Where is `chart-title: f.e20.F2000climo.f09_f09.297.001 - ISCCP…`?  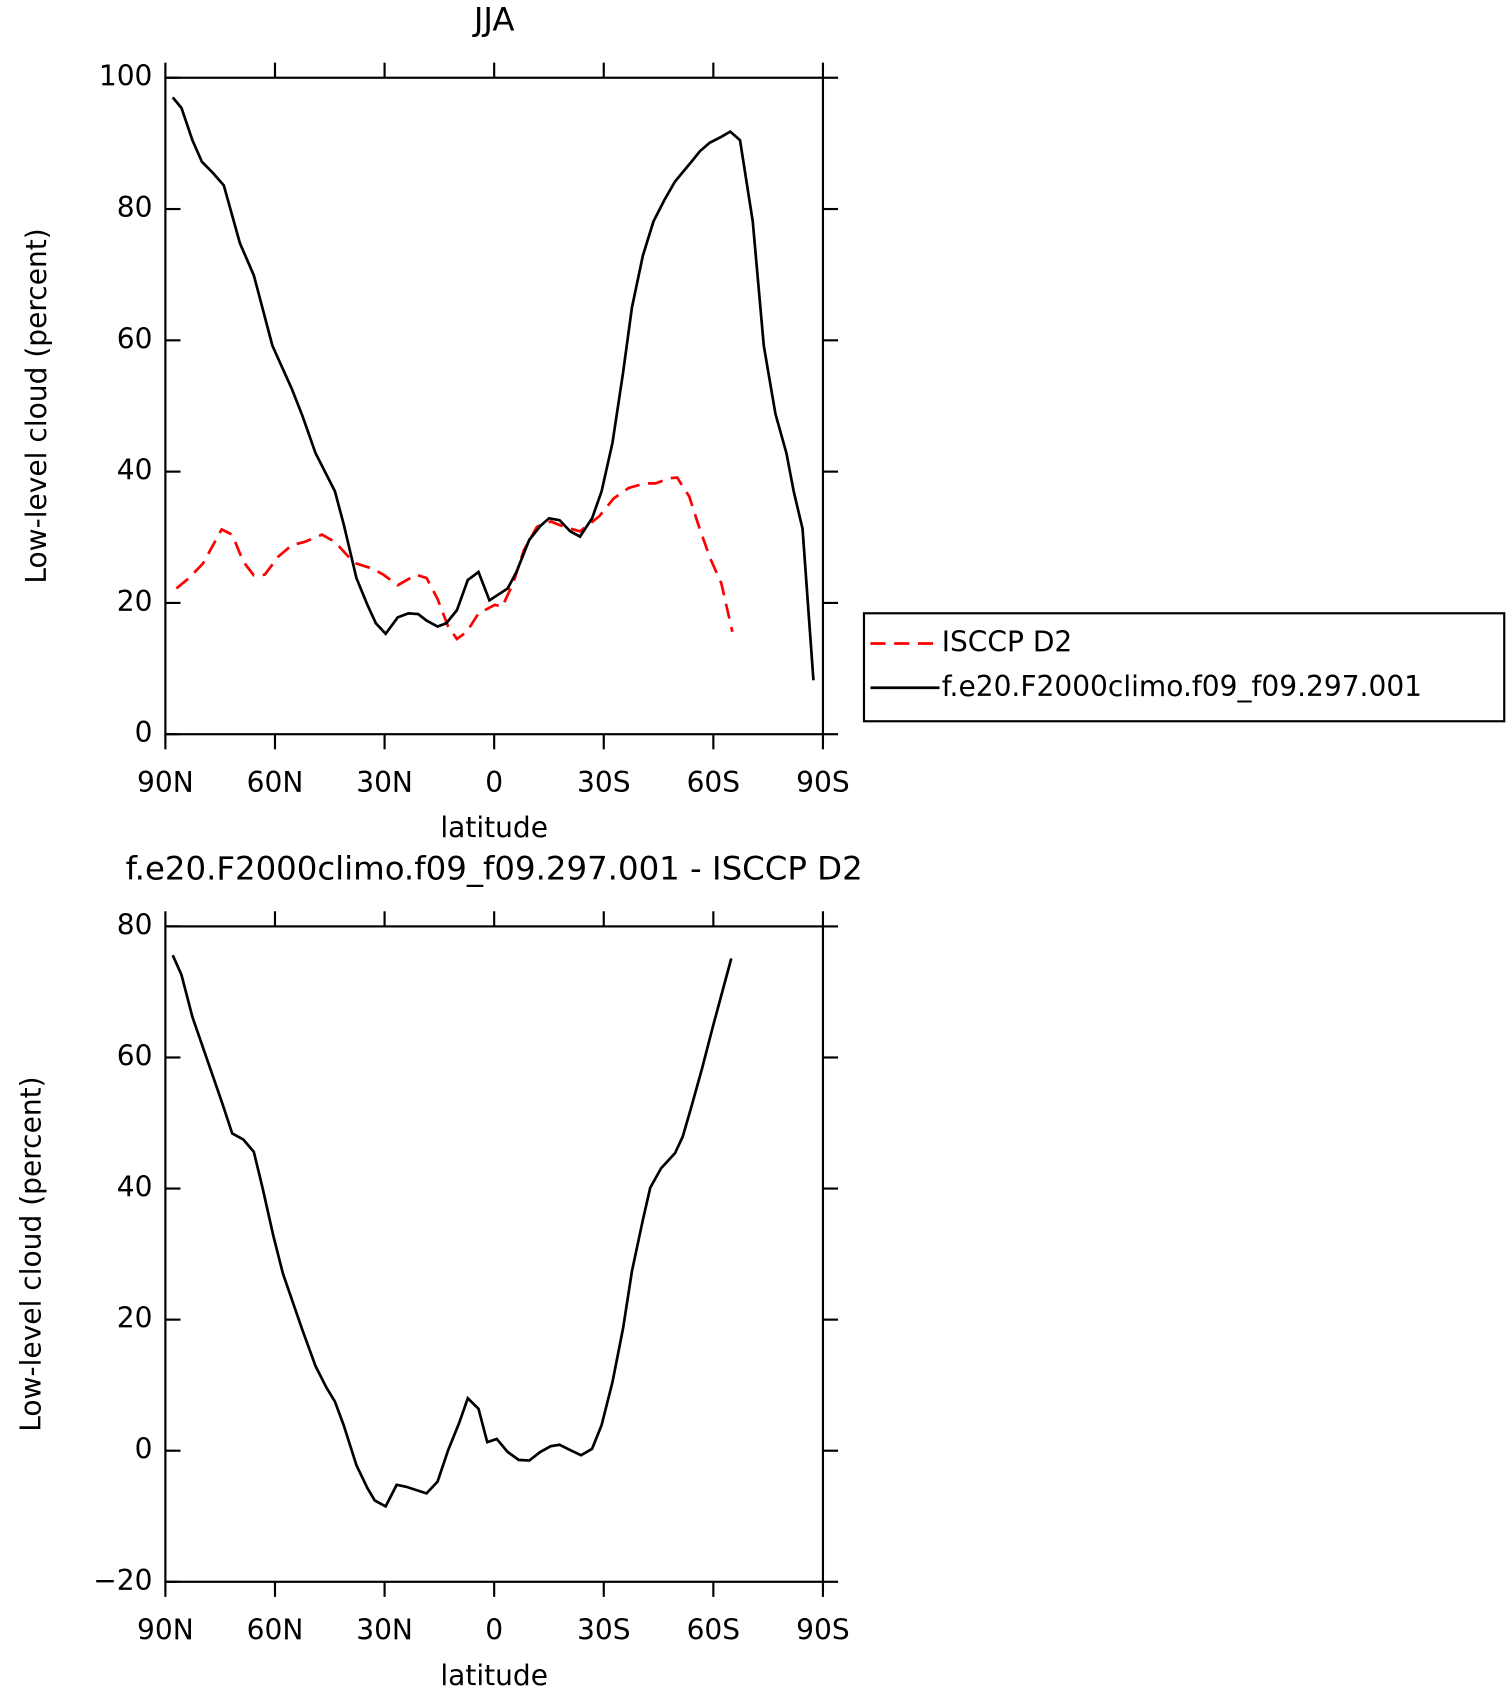
chart-title: f.e20.F2000climo.f09_f09.297.001 - ISCCP… is located at coordinates (494, 868).